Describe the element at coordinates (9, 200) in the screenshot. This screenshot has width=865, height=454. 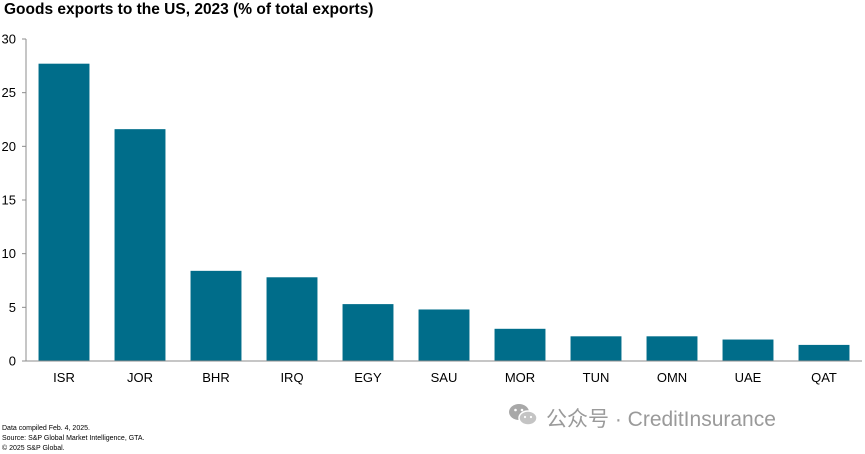
I see `y-tick-label: 15` at that location.